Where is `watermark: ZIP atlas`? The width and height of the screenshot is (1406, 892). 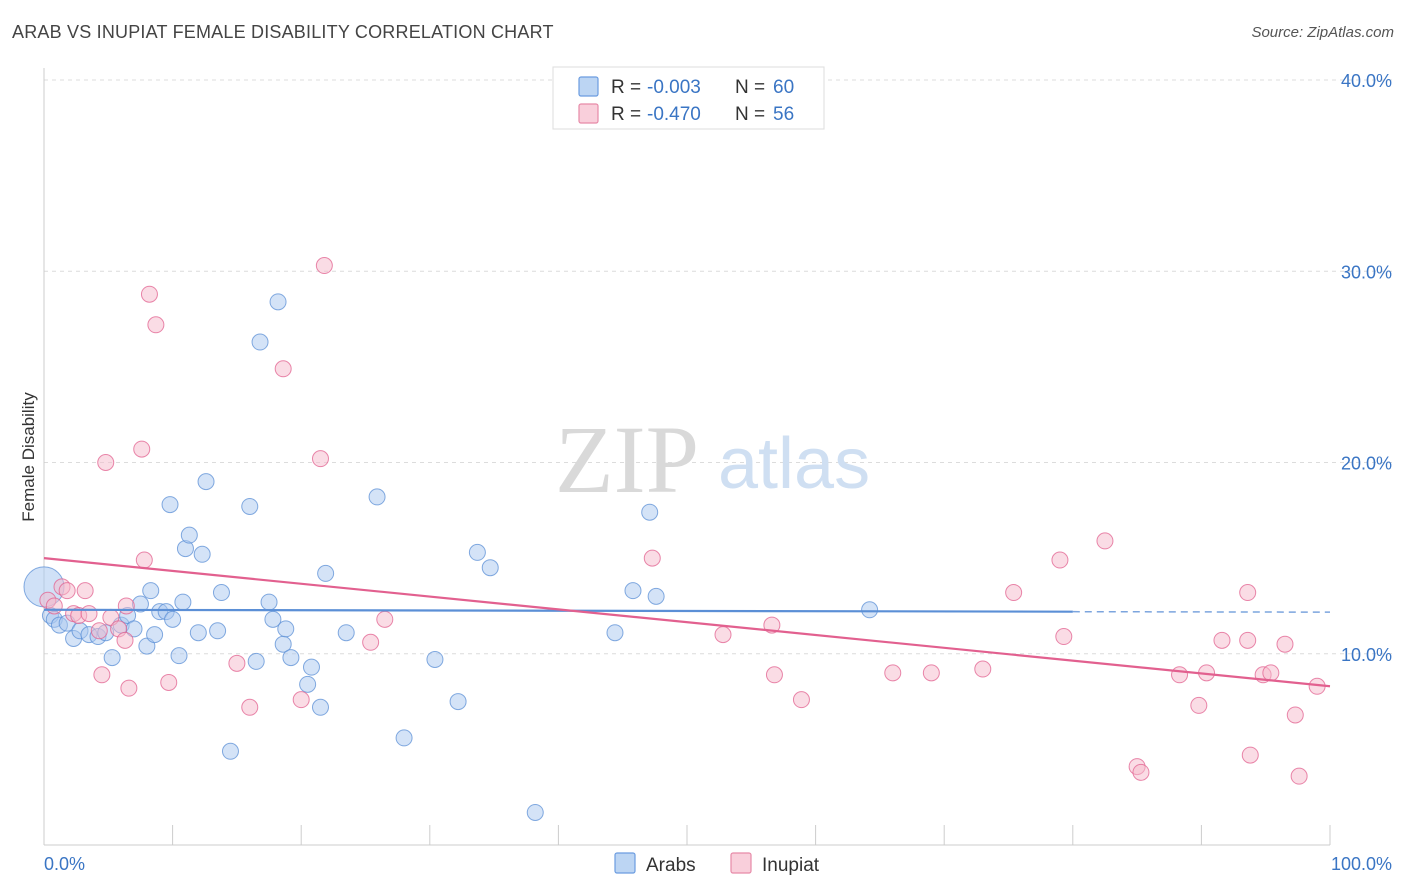 watermark: ZIP atlas is located at coordinates (712, 459).